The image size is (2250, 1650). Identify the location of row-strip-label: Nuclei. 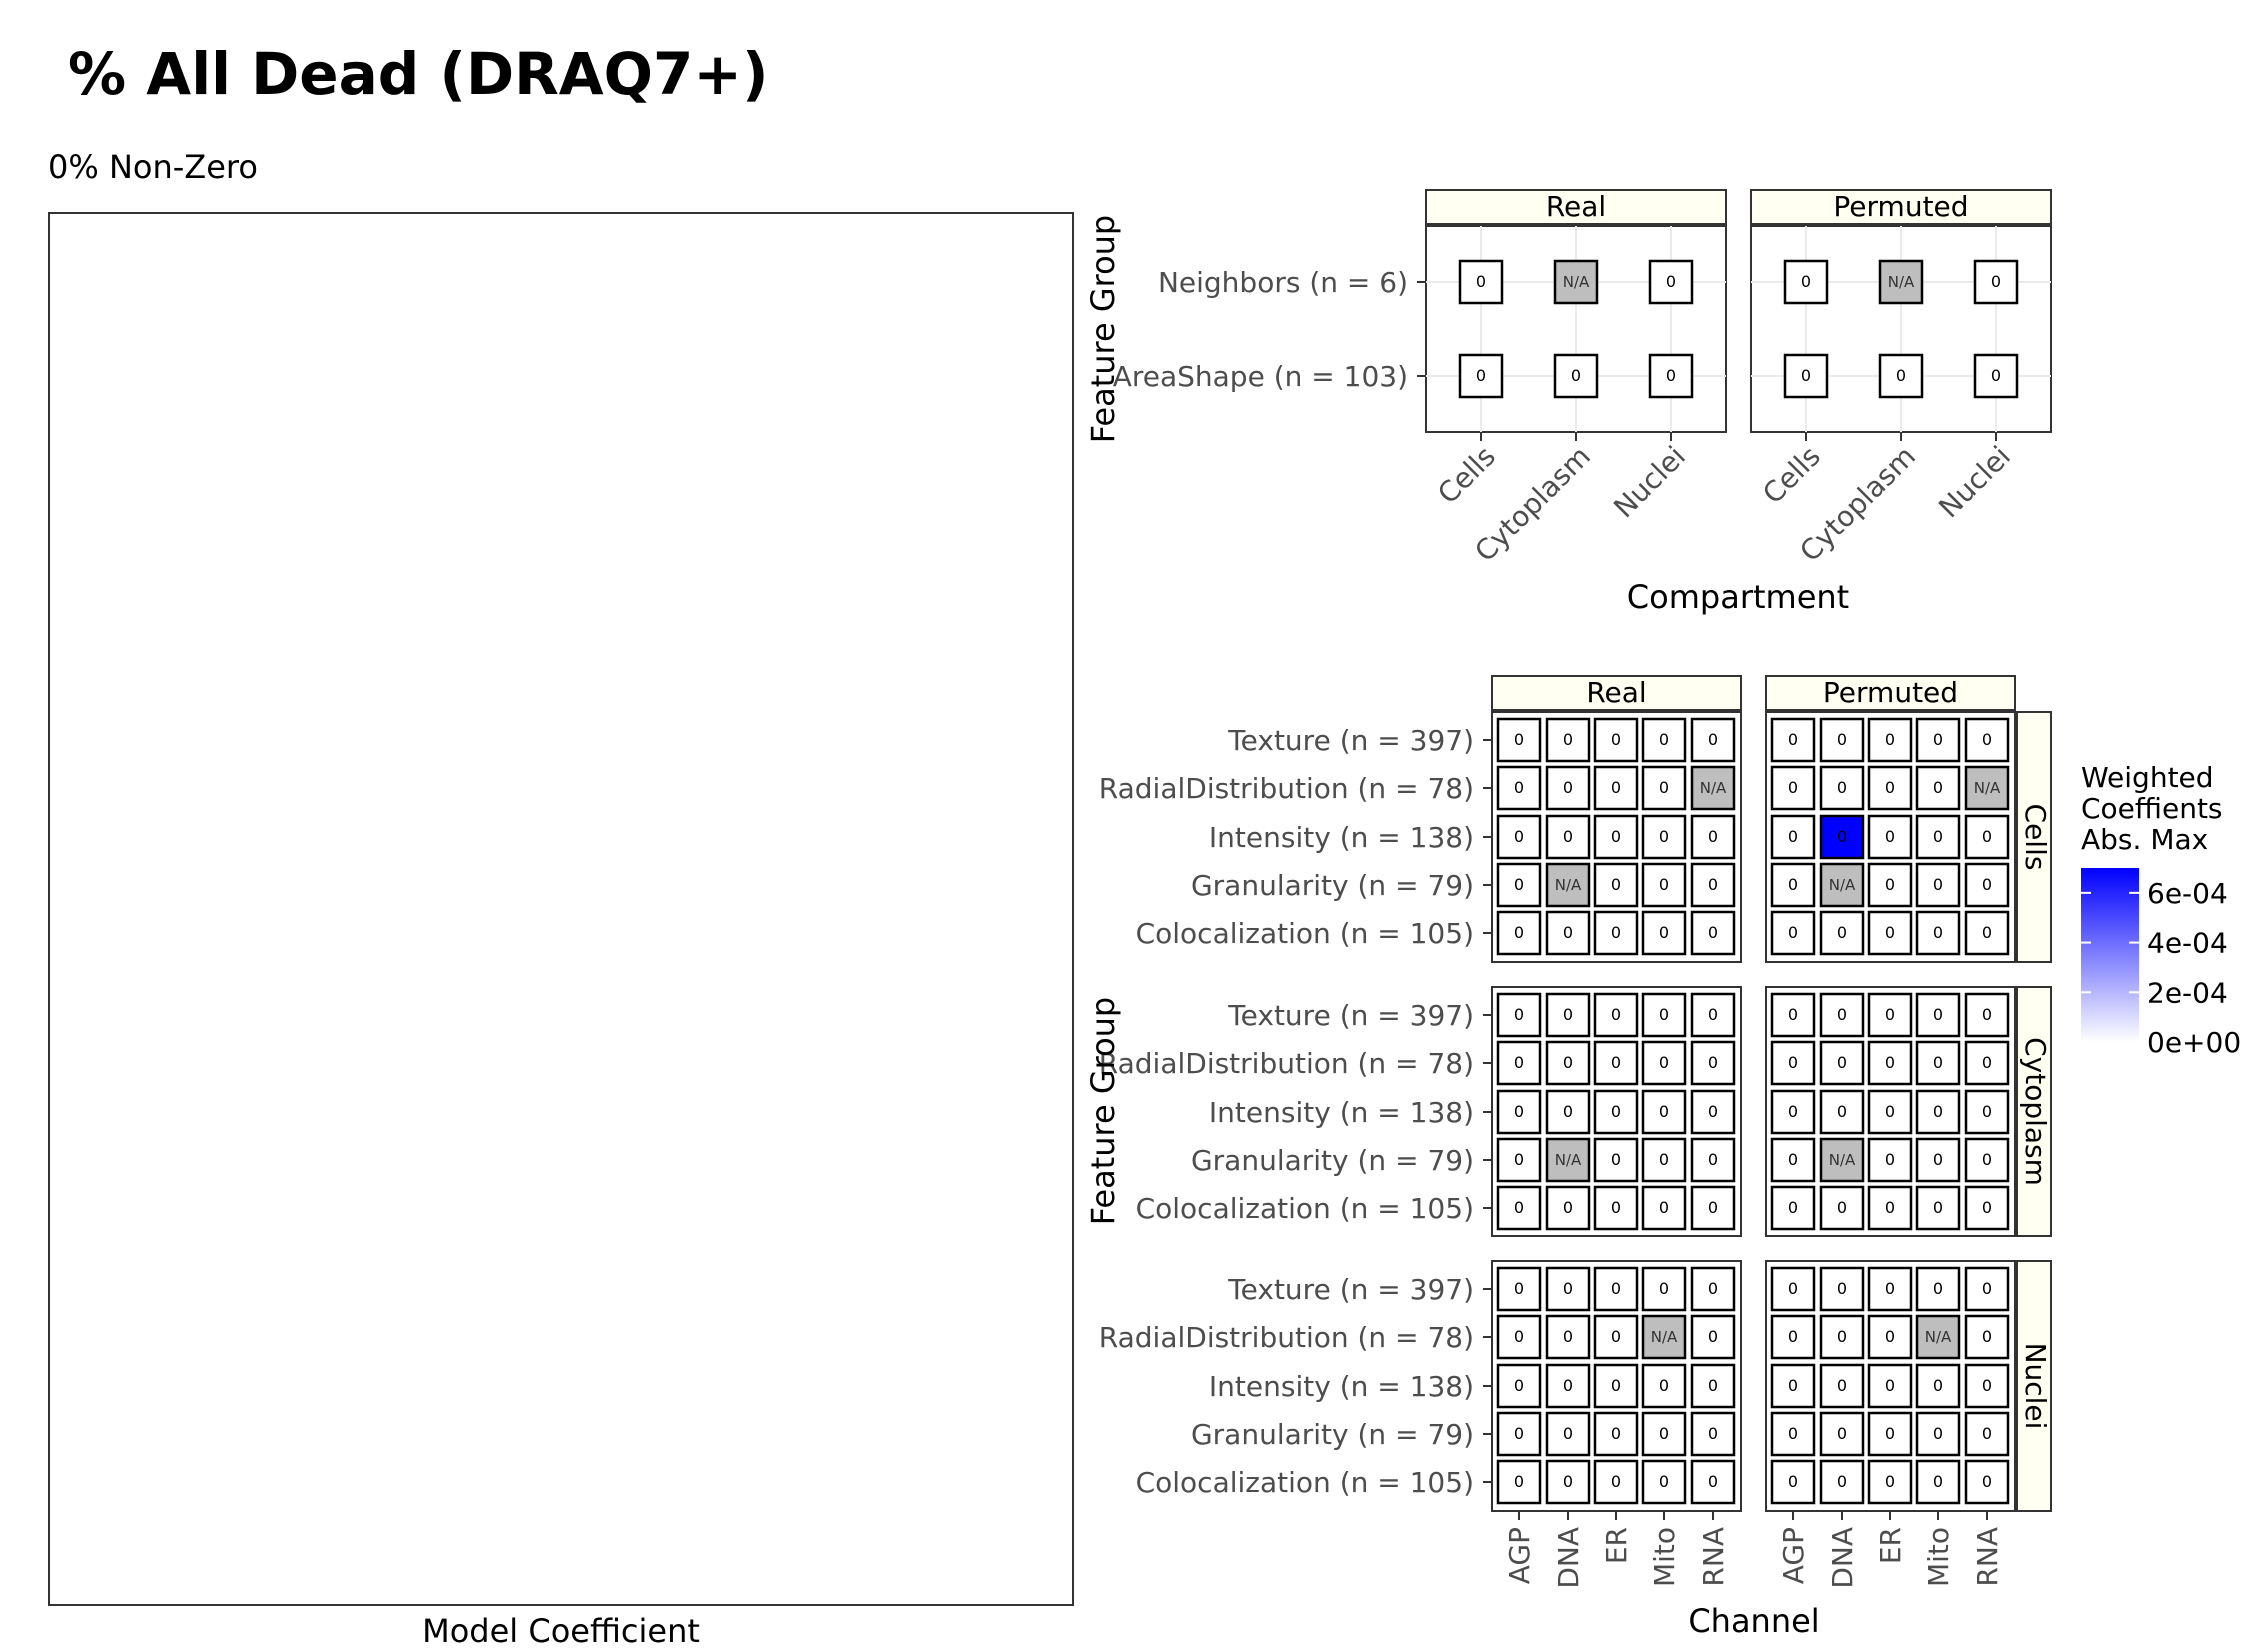
(2035, 1386).